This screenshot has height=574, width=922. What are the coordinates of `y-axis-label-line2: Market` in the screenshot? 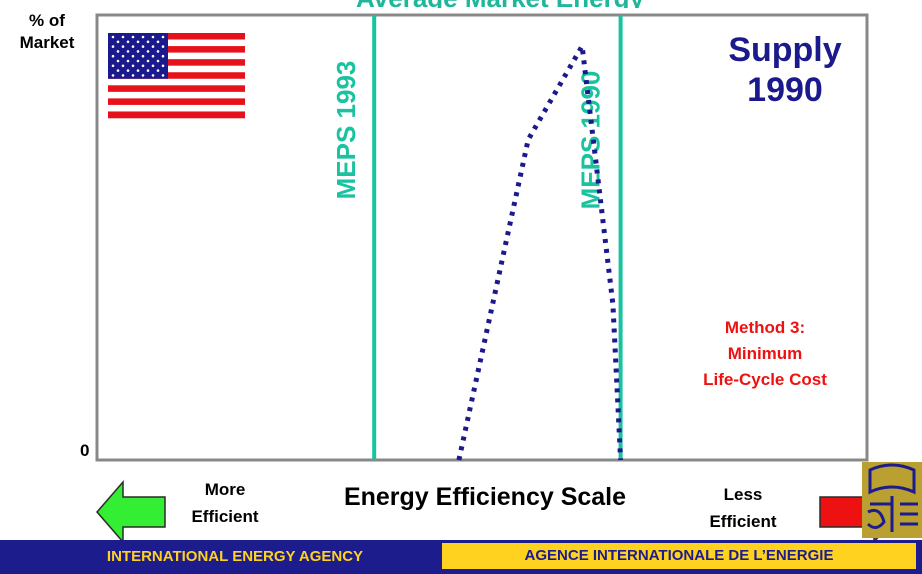 It's located at (47, 42).